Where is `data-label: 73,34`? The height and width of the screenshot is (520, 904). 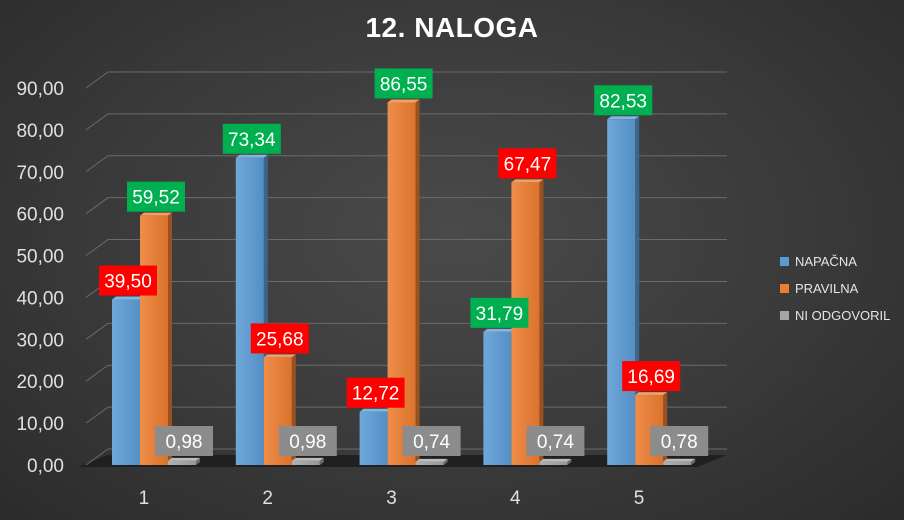 data-label: 73,34 is located at coordinates (252, 140).